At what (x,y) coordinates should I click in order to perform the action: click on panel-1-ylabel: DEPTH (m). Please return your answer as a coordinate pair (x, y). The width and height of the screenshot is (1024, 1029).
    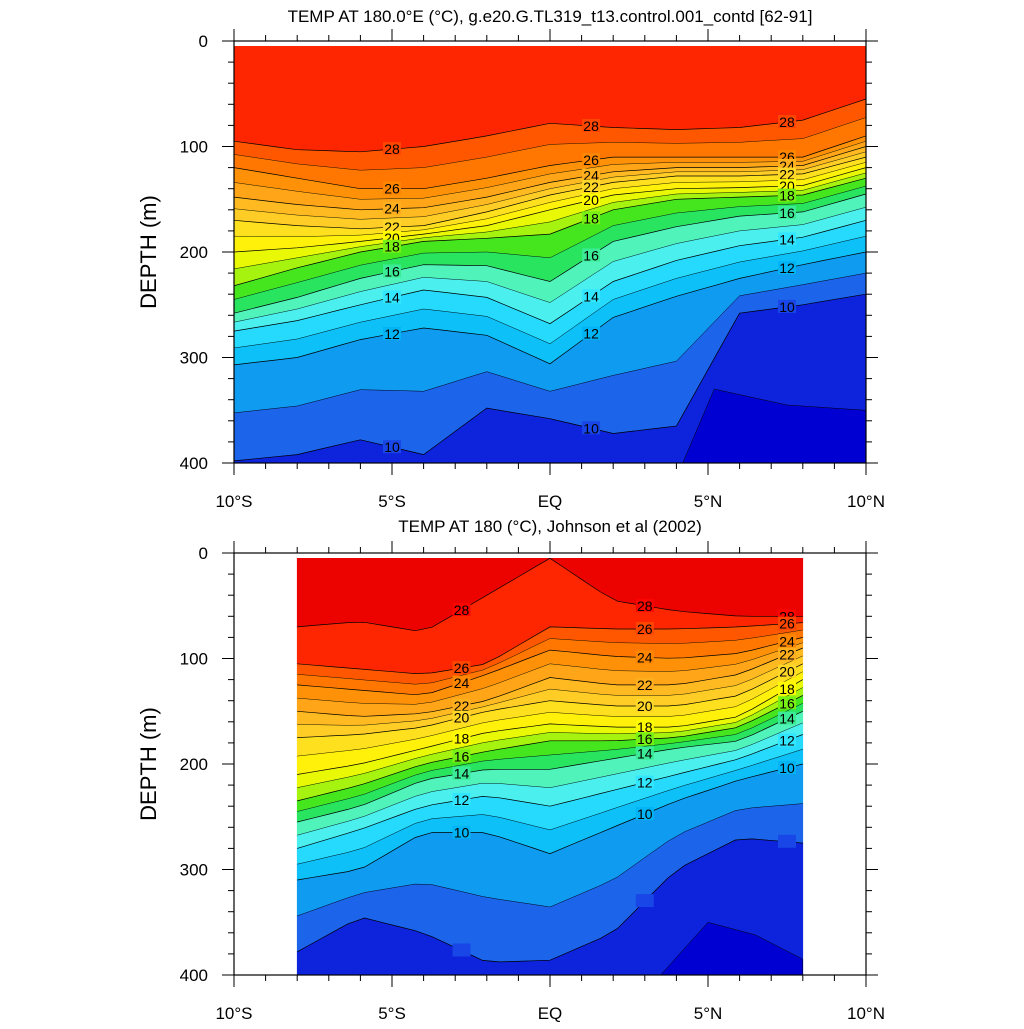
    Looking at the image, I should click on (148, 252).